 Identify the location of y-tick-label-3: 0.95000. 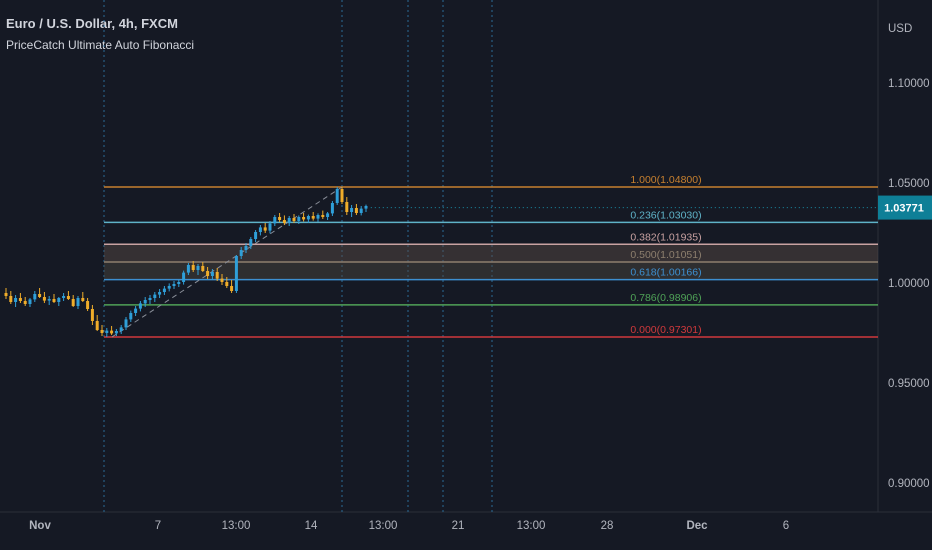
(909, 384).